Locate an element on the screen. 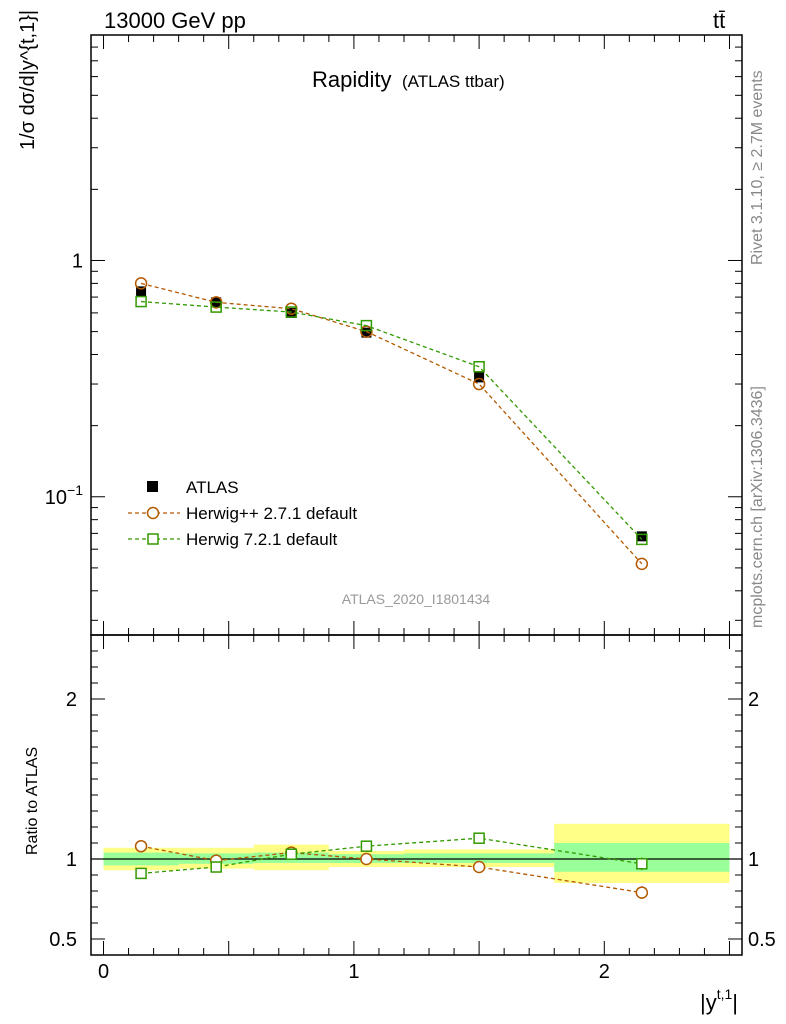  ratio-tick-label: 2 is located at coordinates (71, 700).